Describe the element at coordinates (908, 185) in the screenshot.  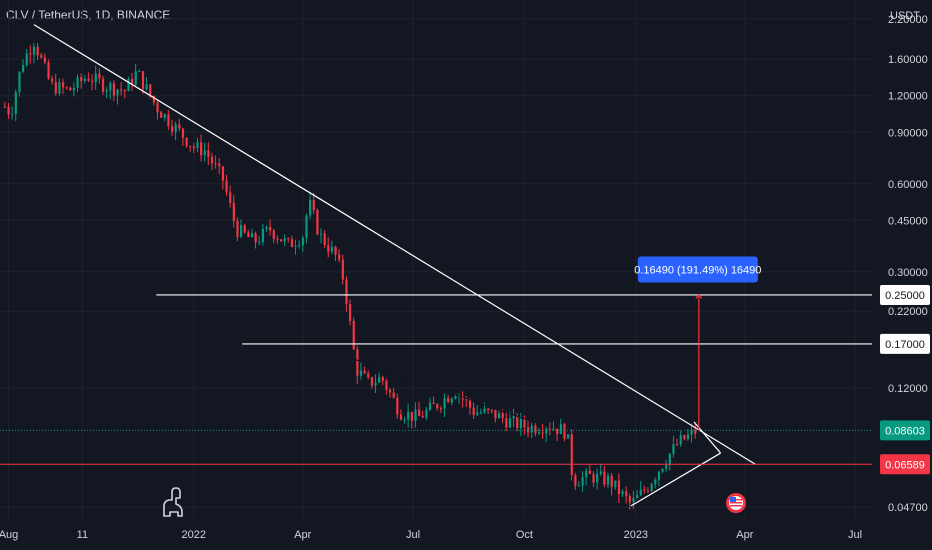
I see `price-tick-label: 0.60000` at that location.